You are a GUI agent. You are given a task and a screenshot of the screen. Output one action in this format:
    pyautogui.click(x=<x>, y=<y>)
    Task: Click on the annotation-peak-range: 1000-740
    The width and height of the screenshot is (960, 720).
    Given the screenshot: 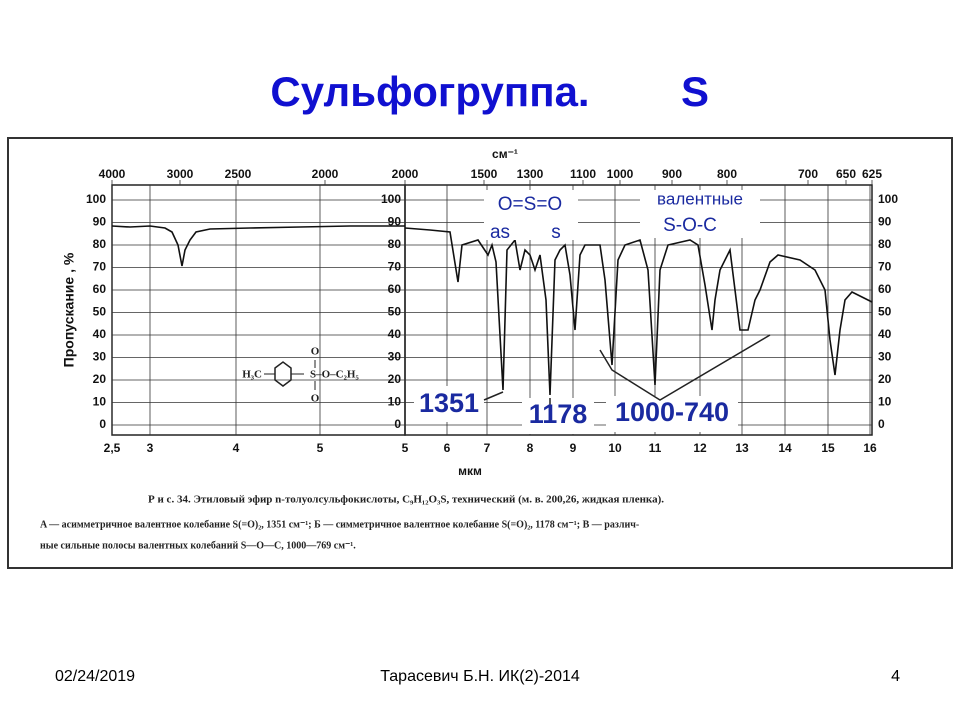 What is the action you would take?
    pyautogui.click(x=672, y=412)
    